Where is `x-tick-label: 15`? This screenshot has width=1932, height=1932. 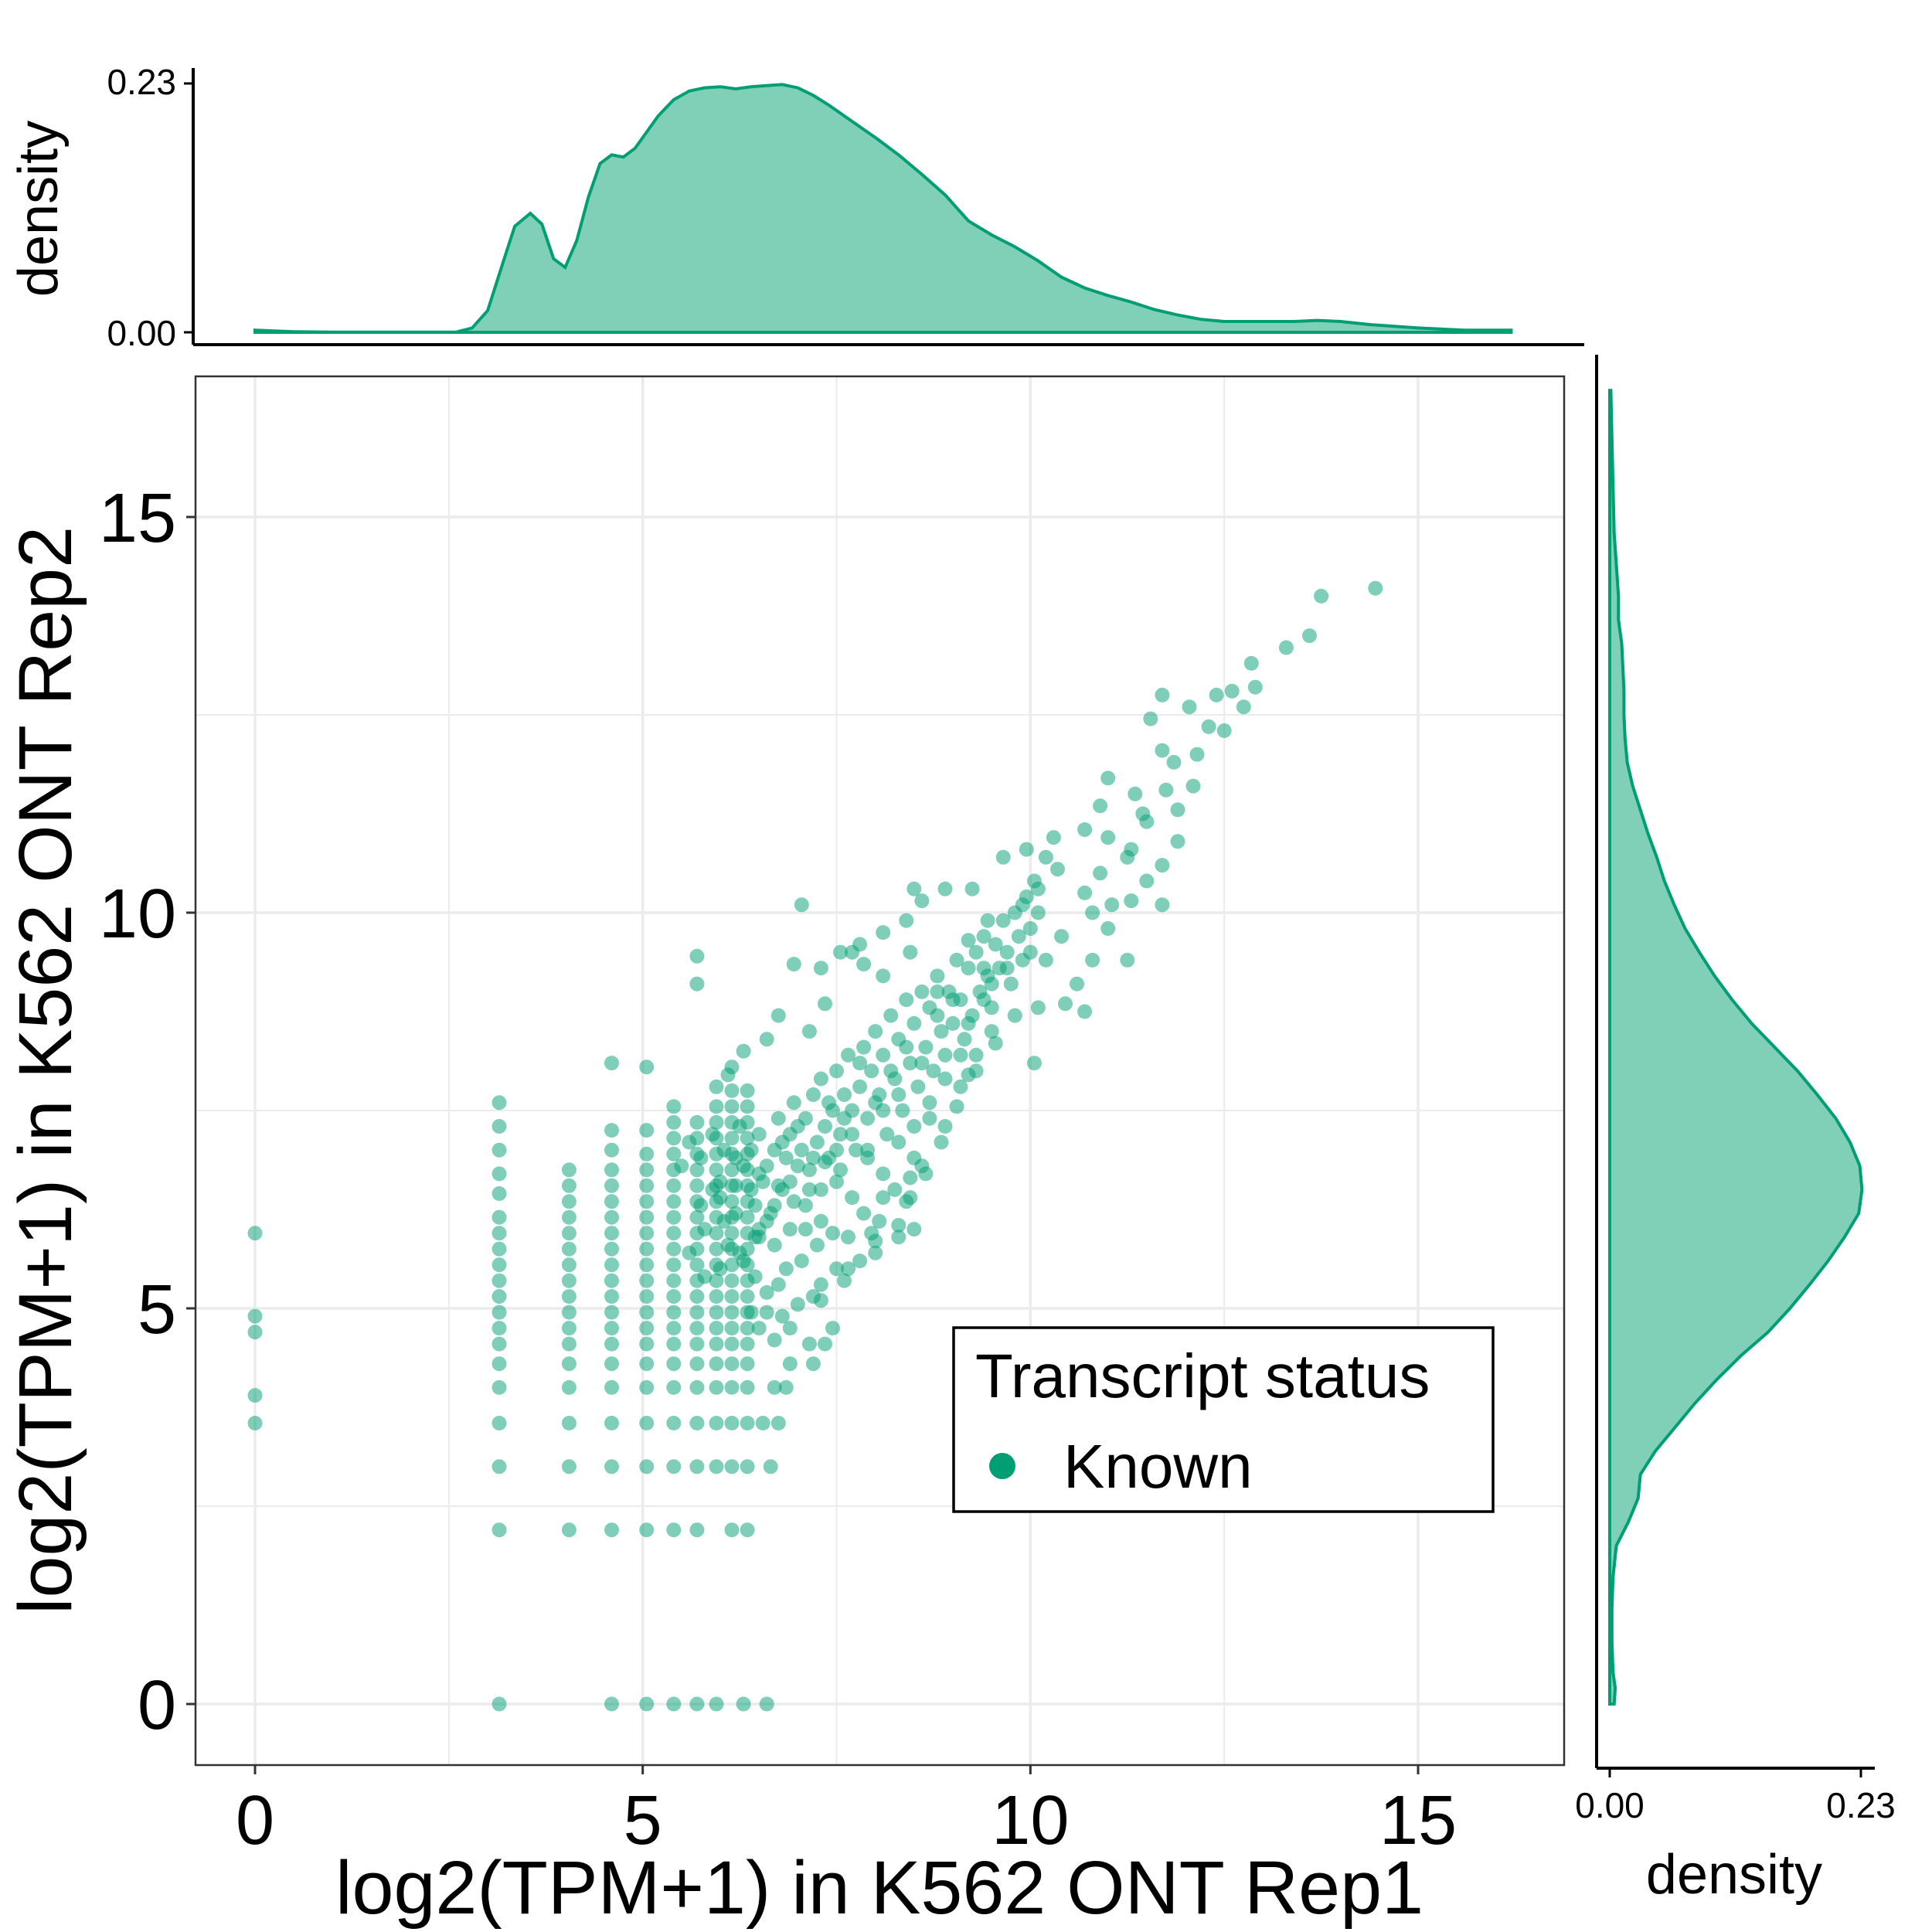
x-tick-label: 15 is located at coordinates (1418, 1821).